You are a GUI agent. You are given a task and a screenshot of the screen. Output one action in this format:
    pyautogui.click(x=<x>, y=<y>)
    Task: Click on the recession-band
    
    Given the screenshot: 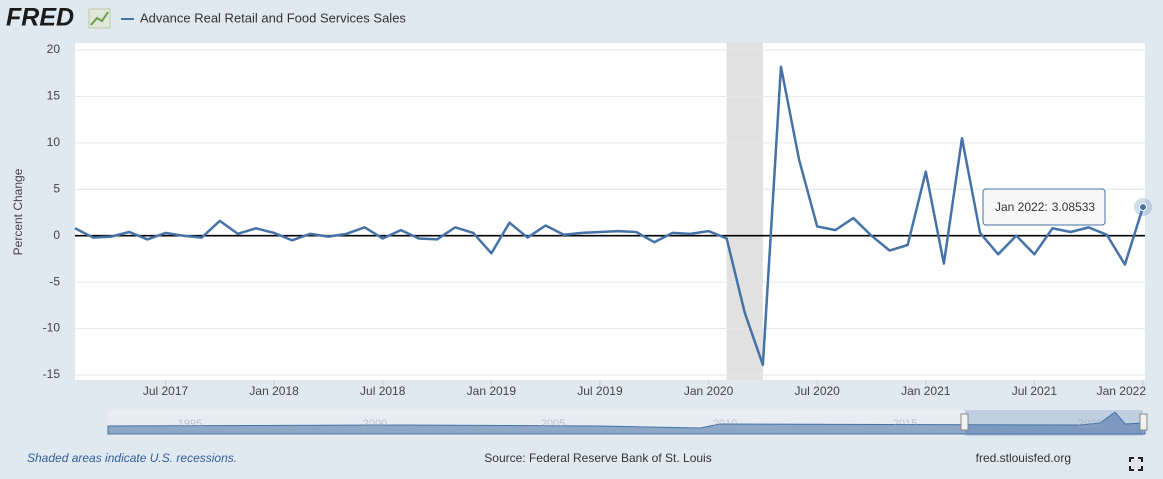 What is the action you would take?
    pyautogui.click(x=744, y=211)
    